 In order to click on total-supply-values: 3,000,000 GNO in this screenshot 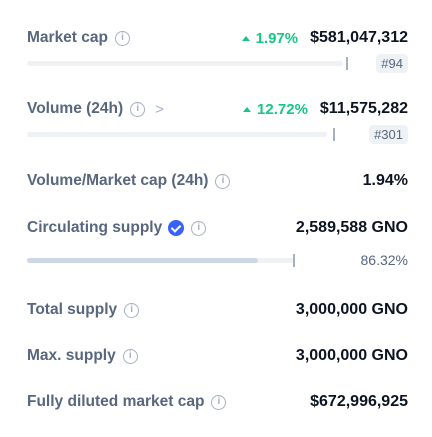, I will do `click(352, 310)`.